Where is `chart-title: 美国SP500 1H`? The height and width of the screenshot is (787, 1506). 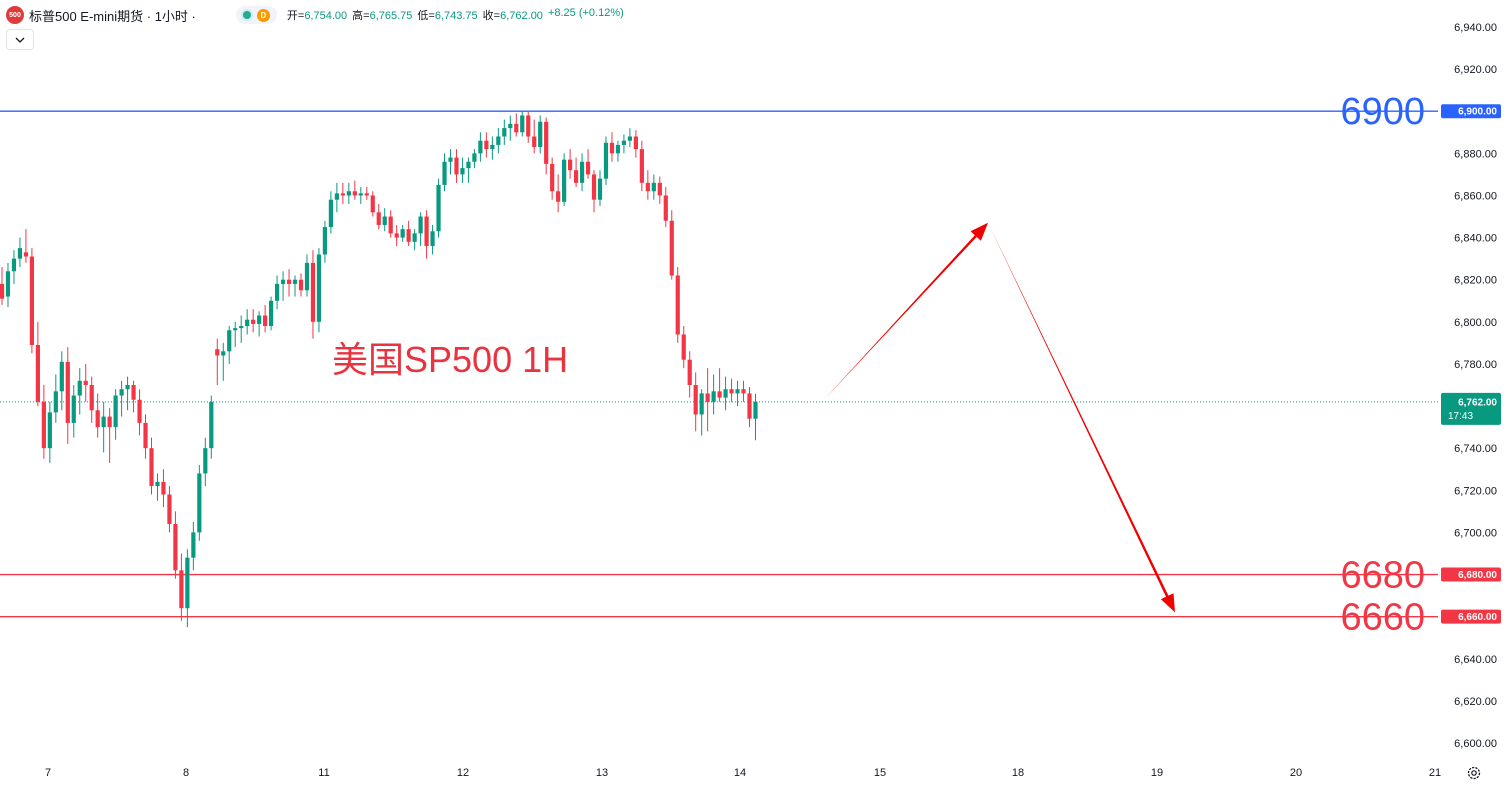 chart-title: 美国SP500 1H is located at coordinates (450, 359).